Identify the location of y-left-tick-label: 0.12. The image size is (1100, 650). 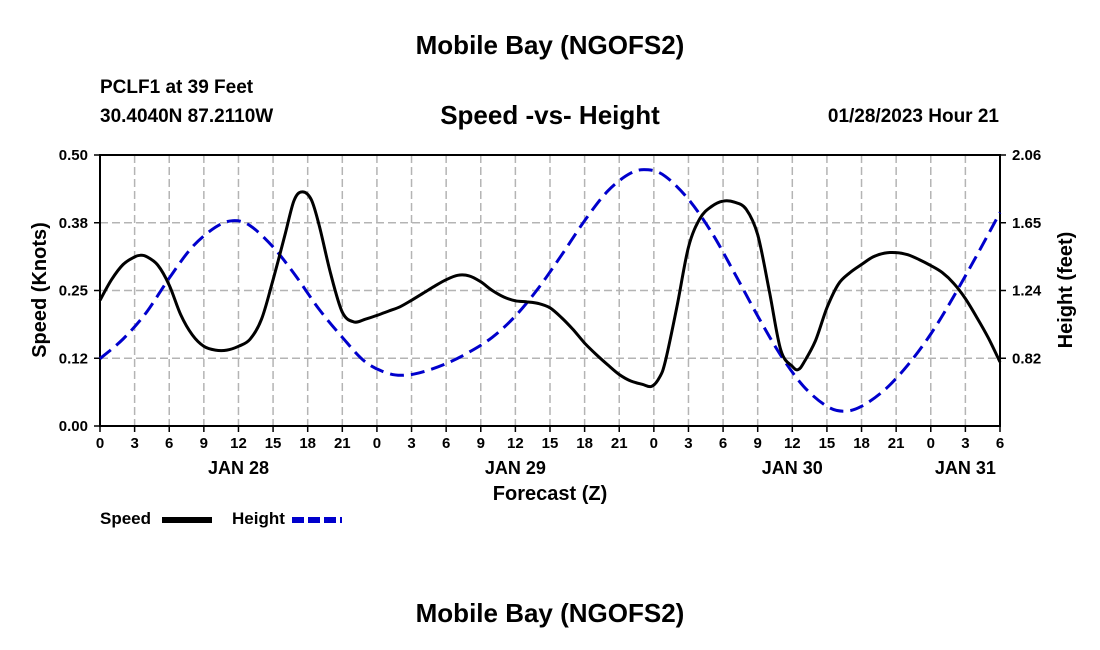
(73, 358).